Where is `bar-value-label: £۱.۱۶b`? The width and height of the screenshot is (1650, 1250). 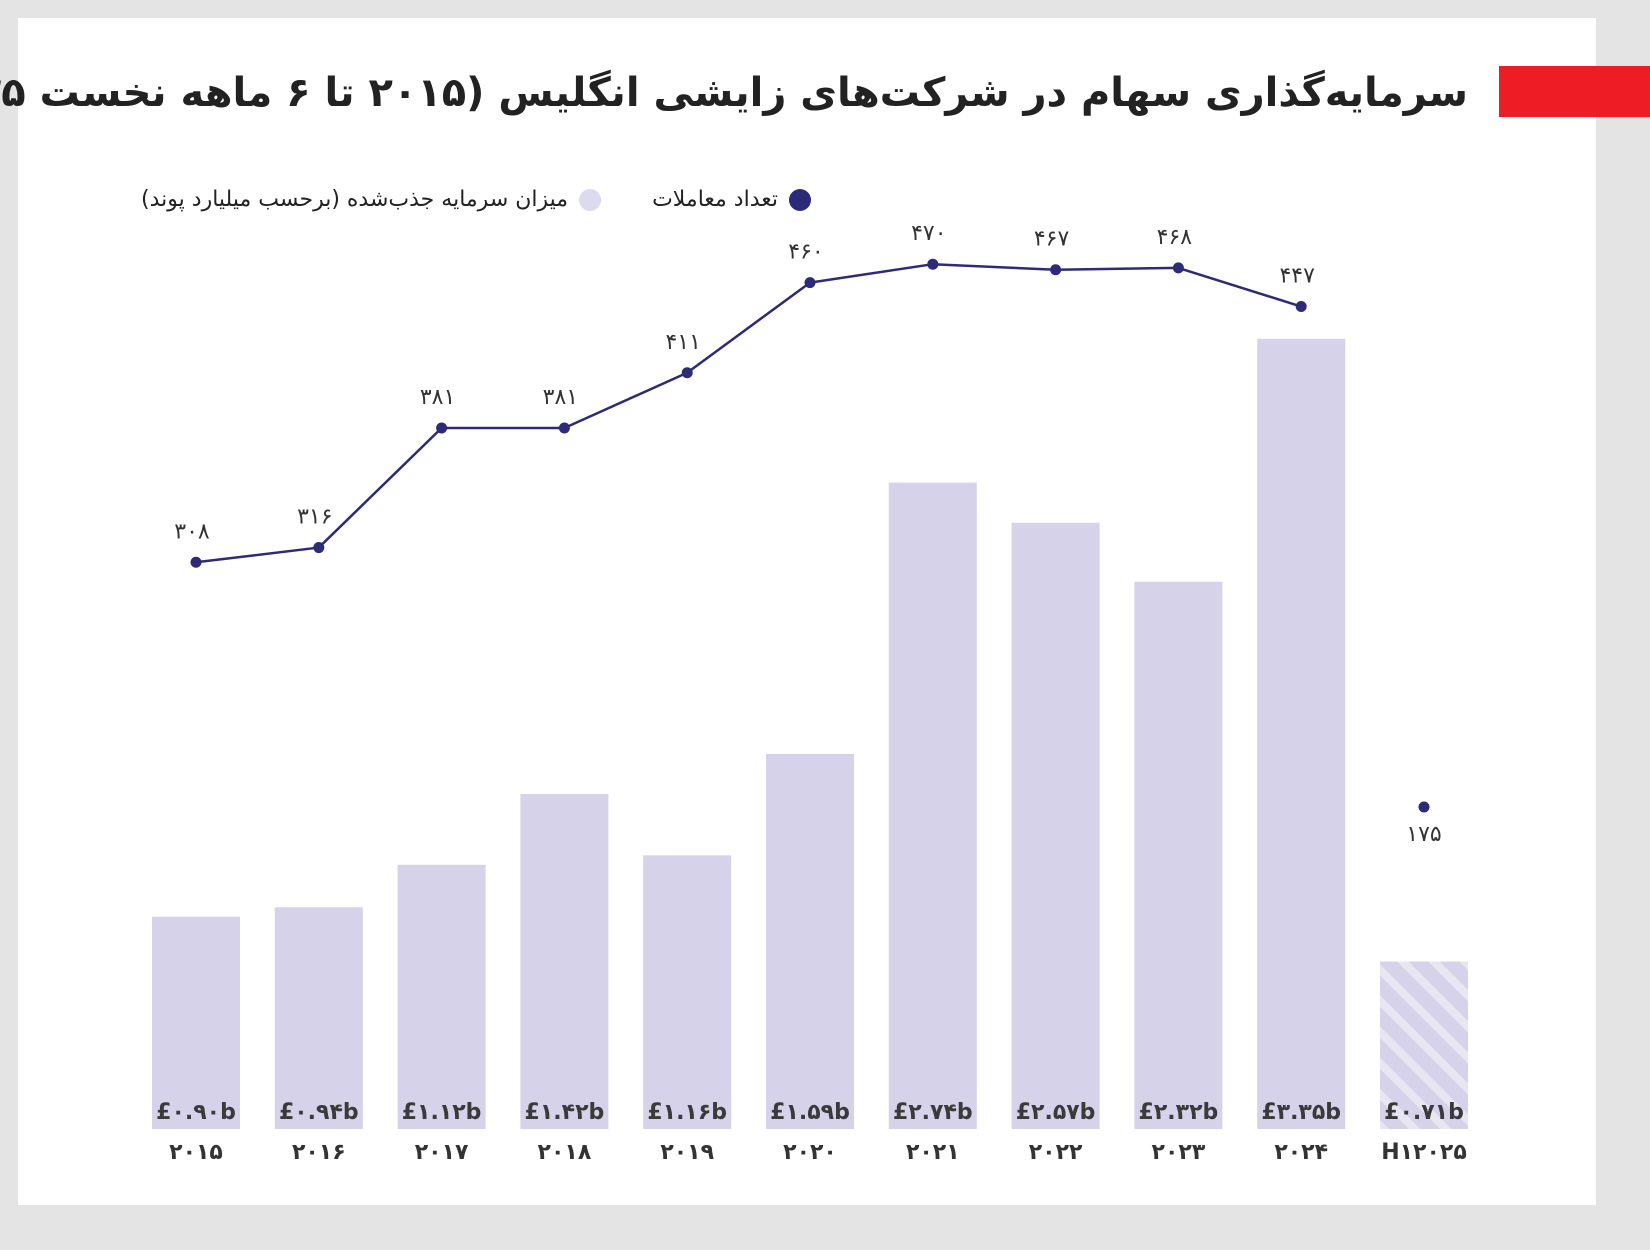
bar-value-label: £۱.۱۶b is located at coordinates (687, 1112).